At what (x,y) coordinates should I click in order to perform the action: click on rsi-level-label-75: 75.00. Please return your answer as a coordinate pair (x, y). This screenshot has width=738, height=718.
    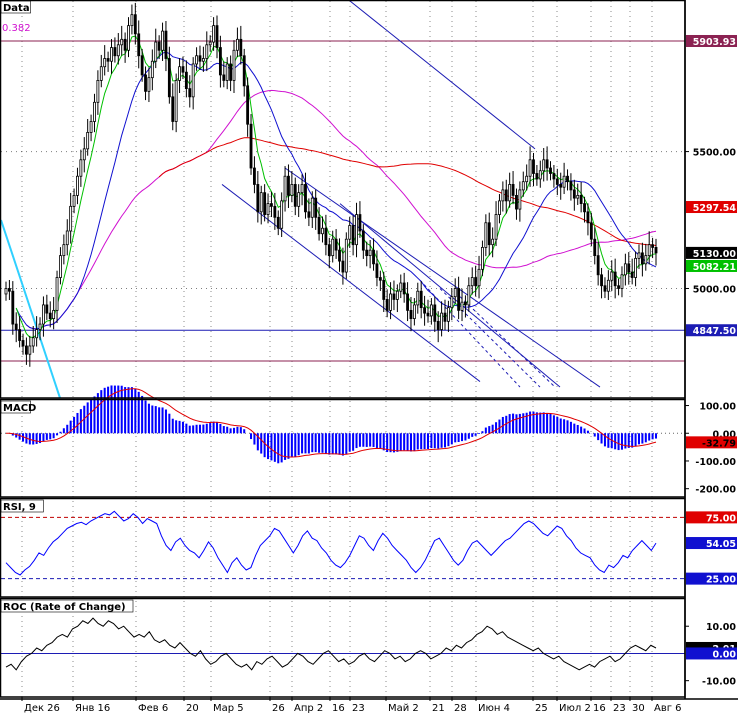
    Looking at the image, I should click on (721, 518).